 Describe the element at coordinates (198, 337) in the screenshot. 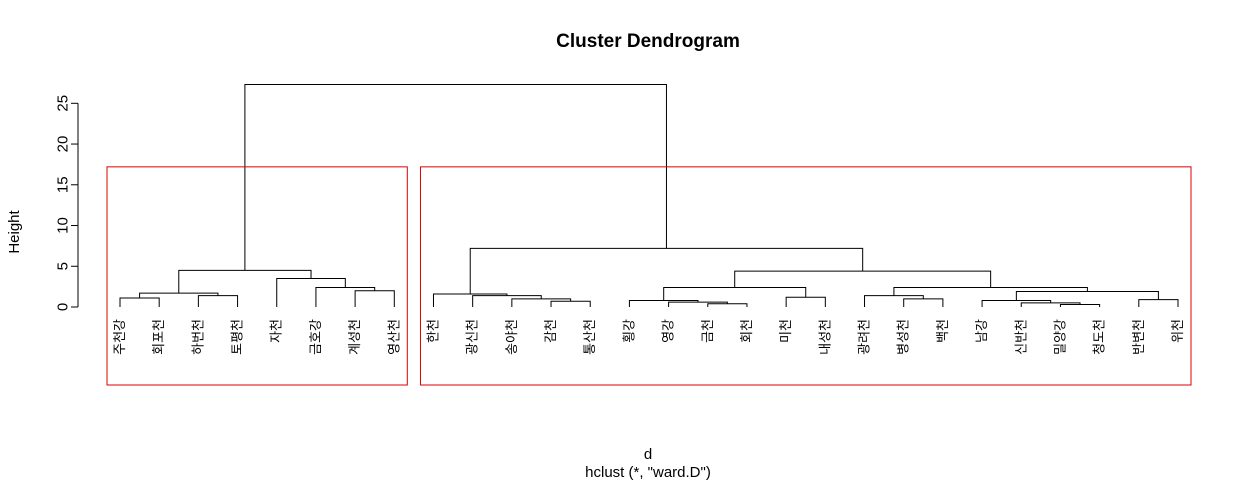

I see `leaf-label: 하번천` at that location.